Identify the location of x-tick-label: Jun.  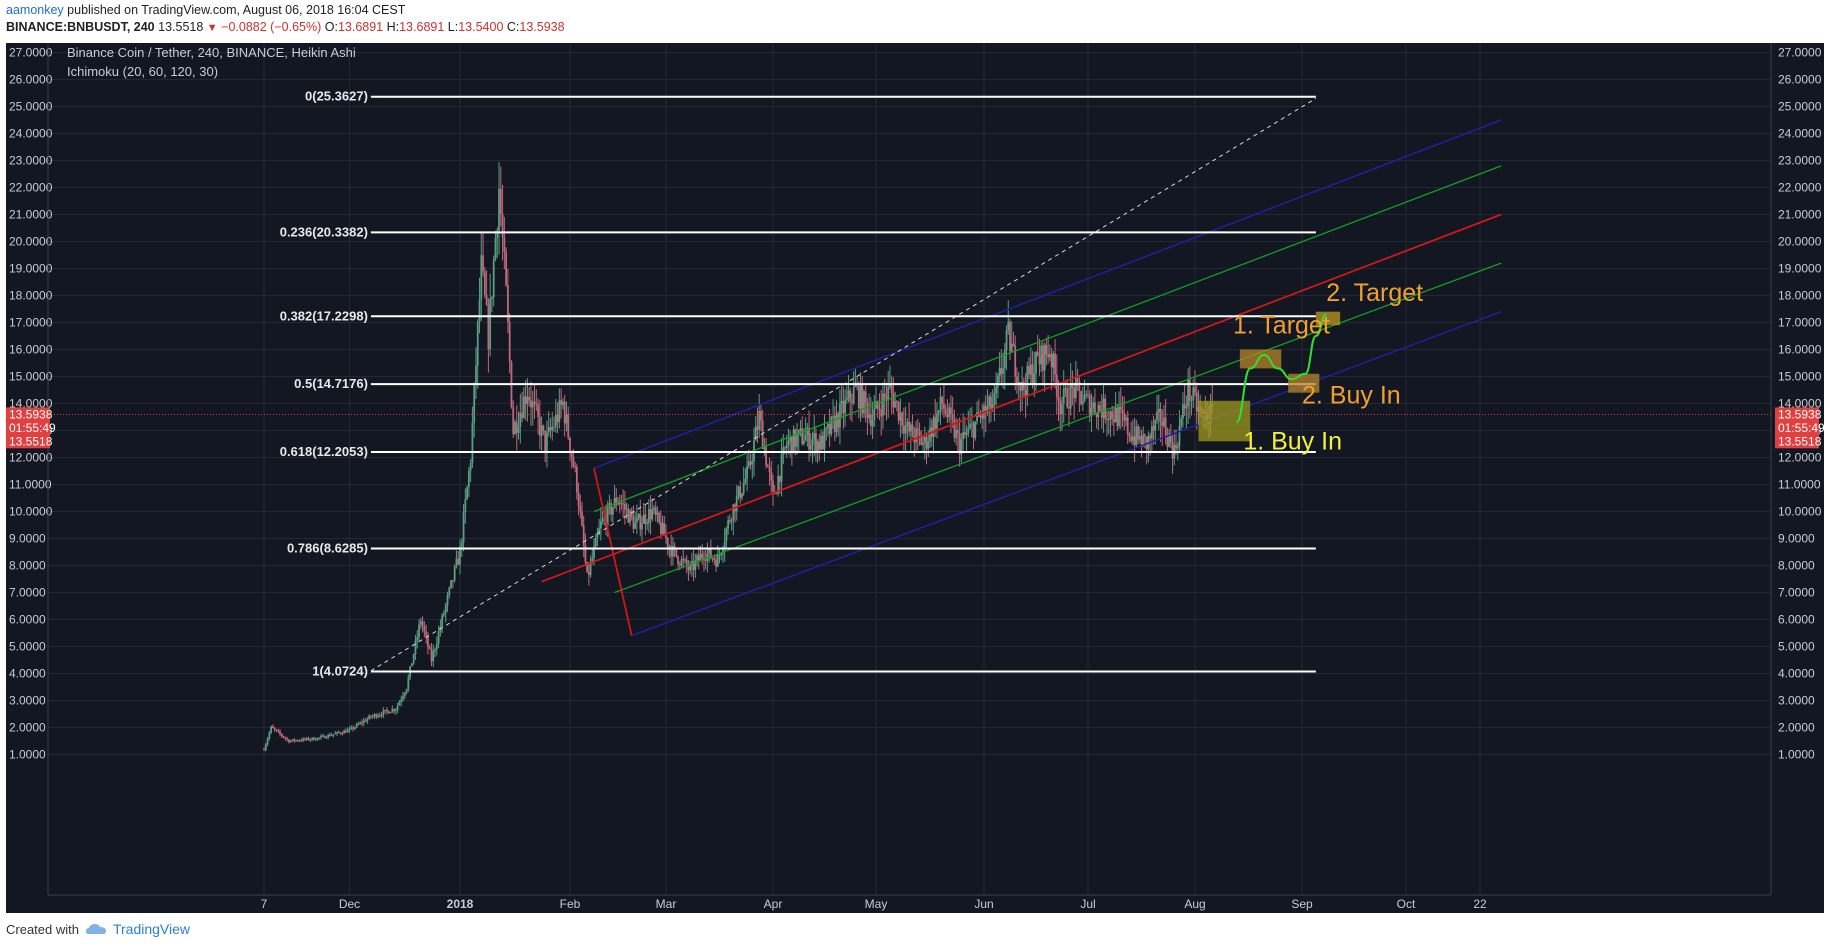
(983, 904).